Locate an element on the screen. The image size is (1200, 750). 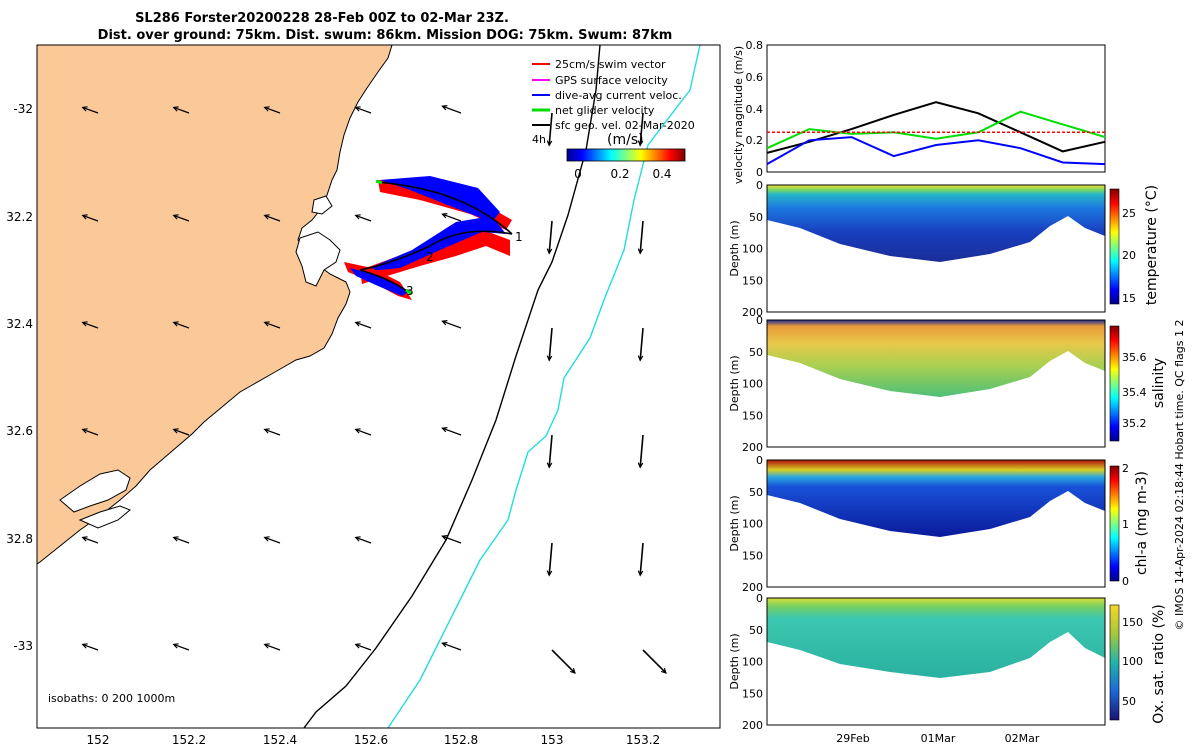
ox-cb-tick: 100 is located at coordinates (1132, 661).